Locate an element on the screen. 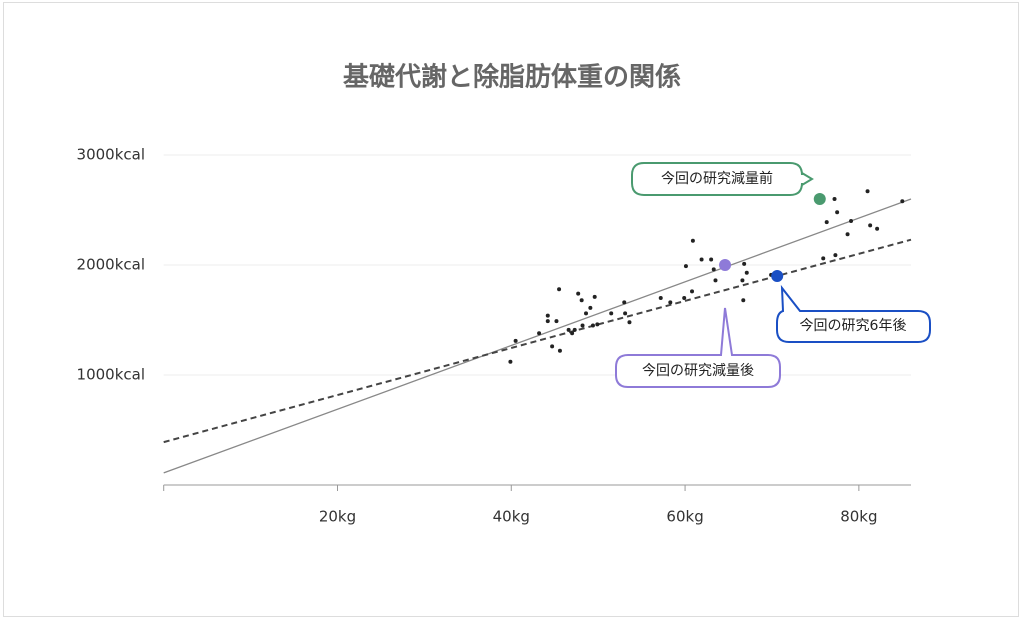  x-tick-label: 20kg is located at coordinates (337, 517).